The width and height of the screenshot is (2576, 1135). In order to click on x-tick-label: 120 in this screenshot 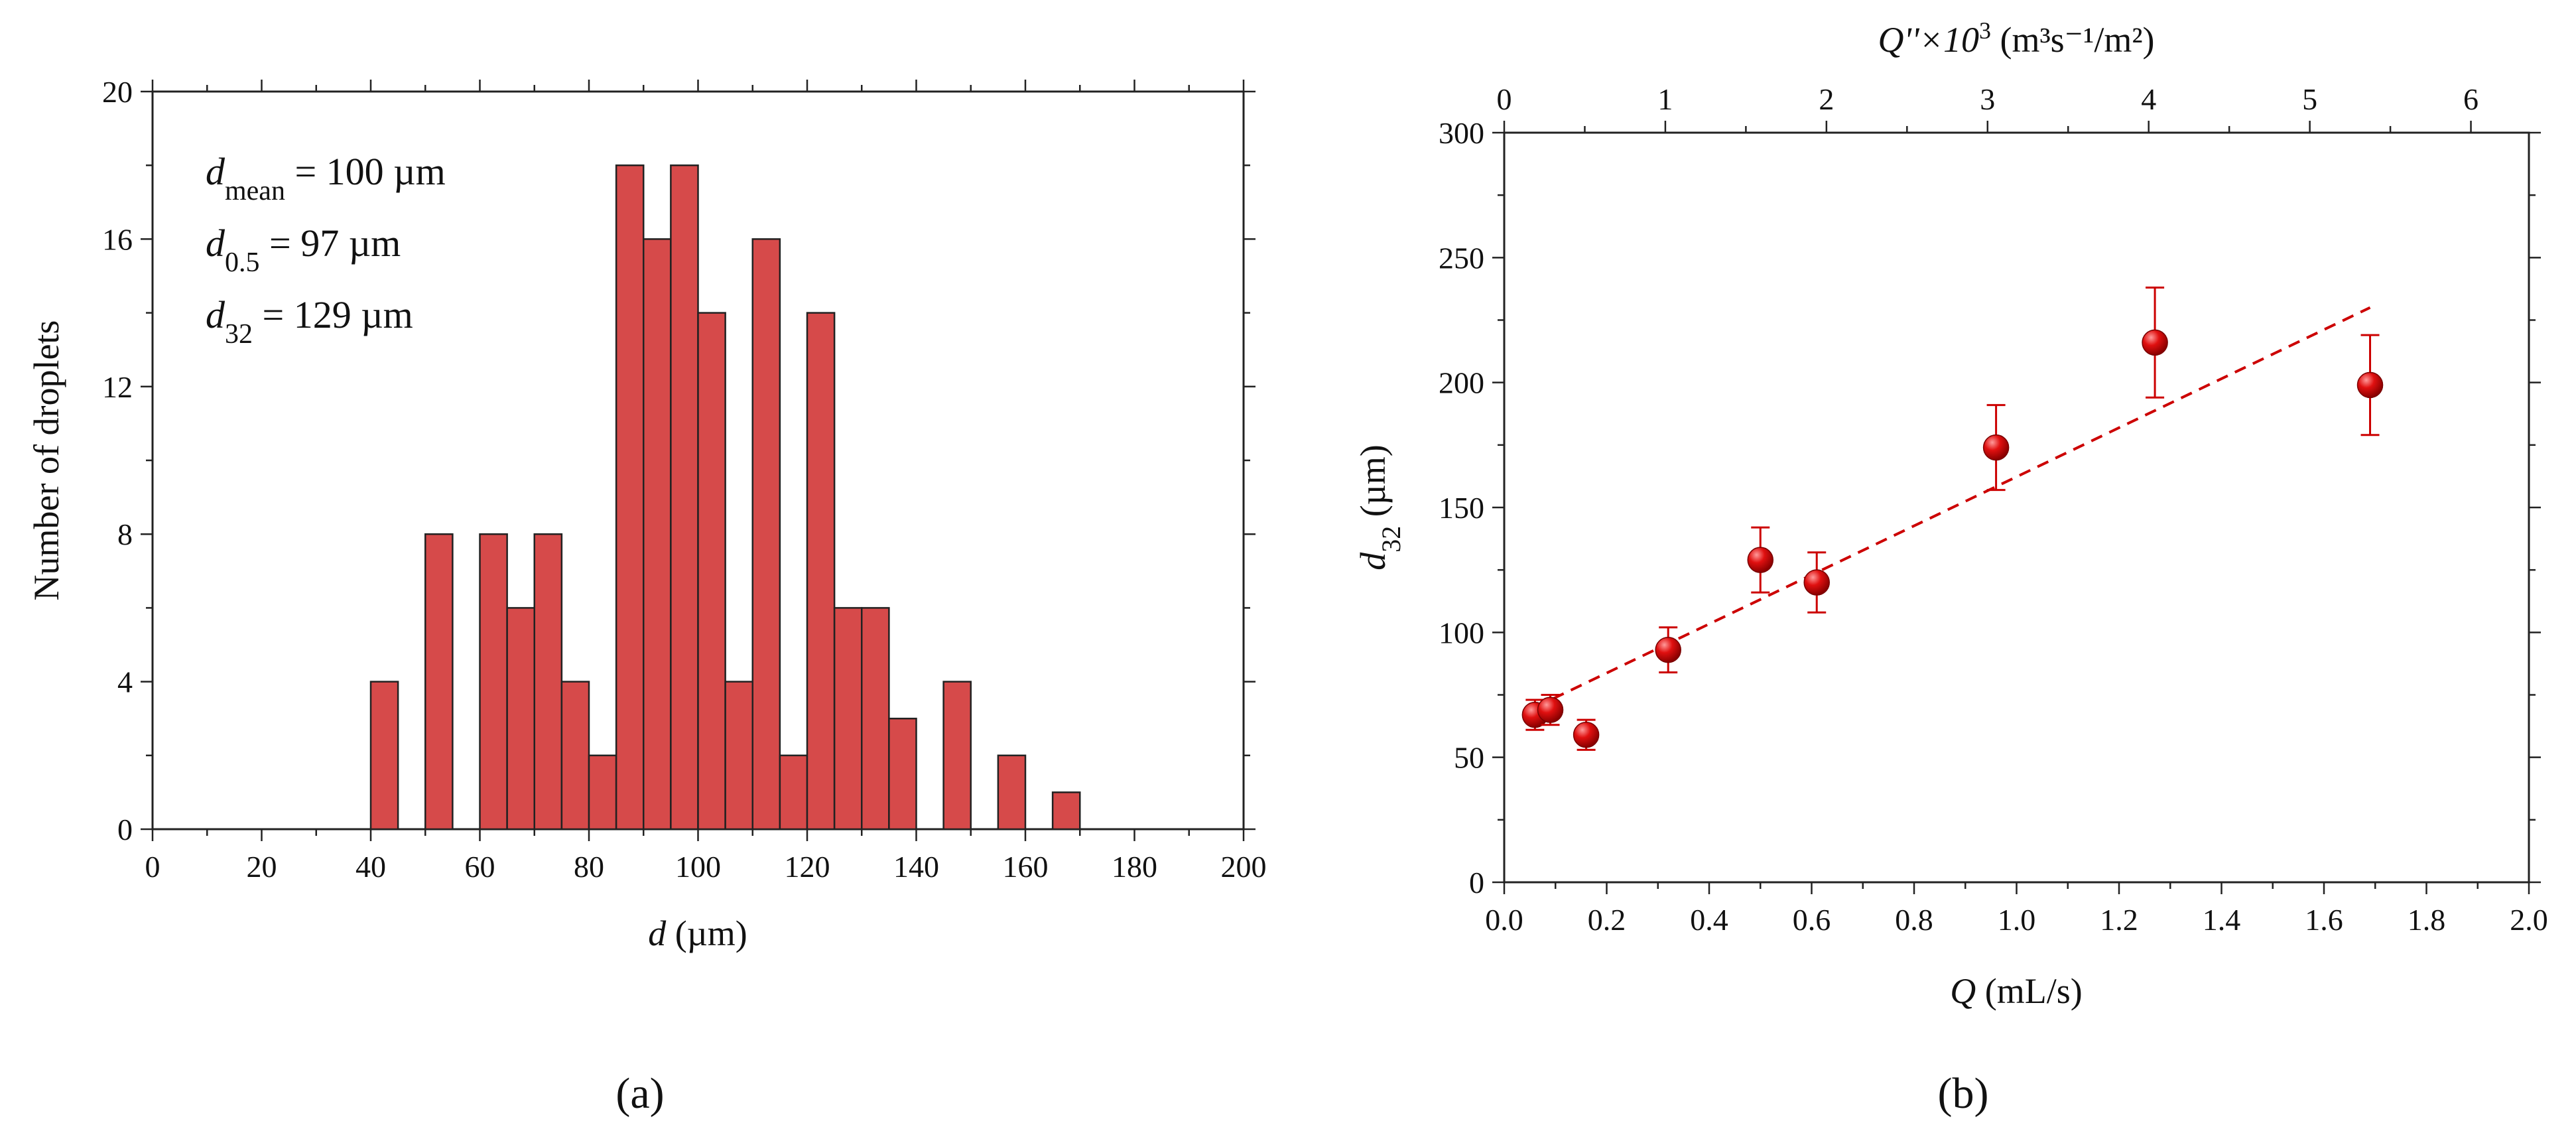, I will do `click(808, 867)`.